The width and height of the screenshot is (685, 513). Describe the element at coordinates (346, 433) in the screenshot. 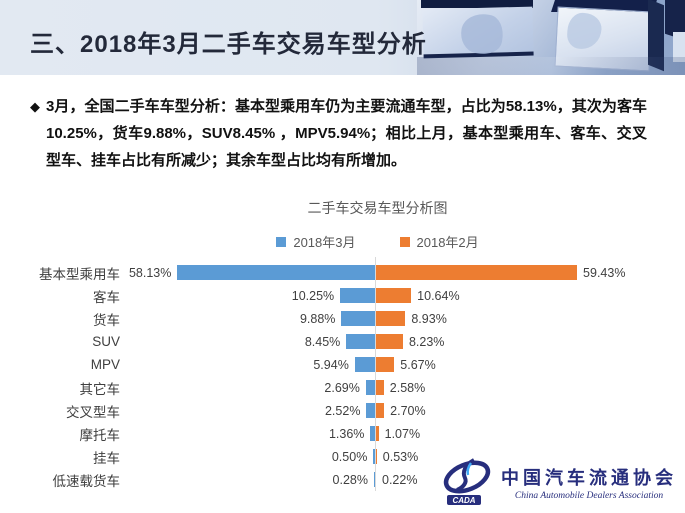

I see `march-value-label: 1.36%` at that location.